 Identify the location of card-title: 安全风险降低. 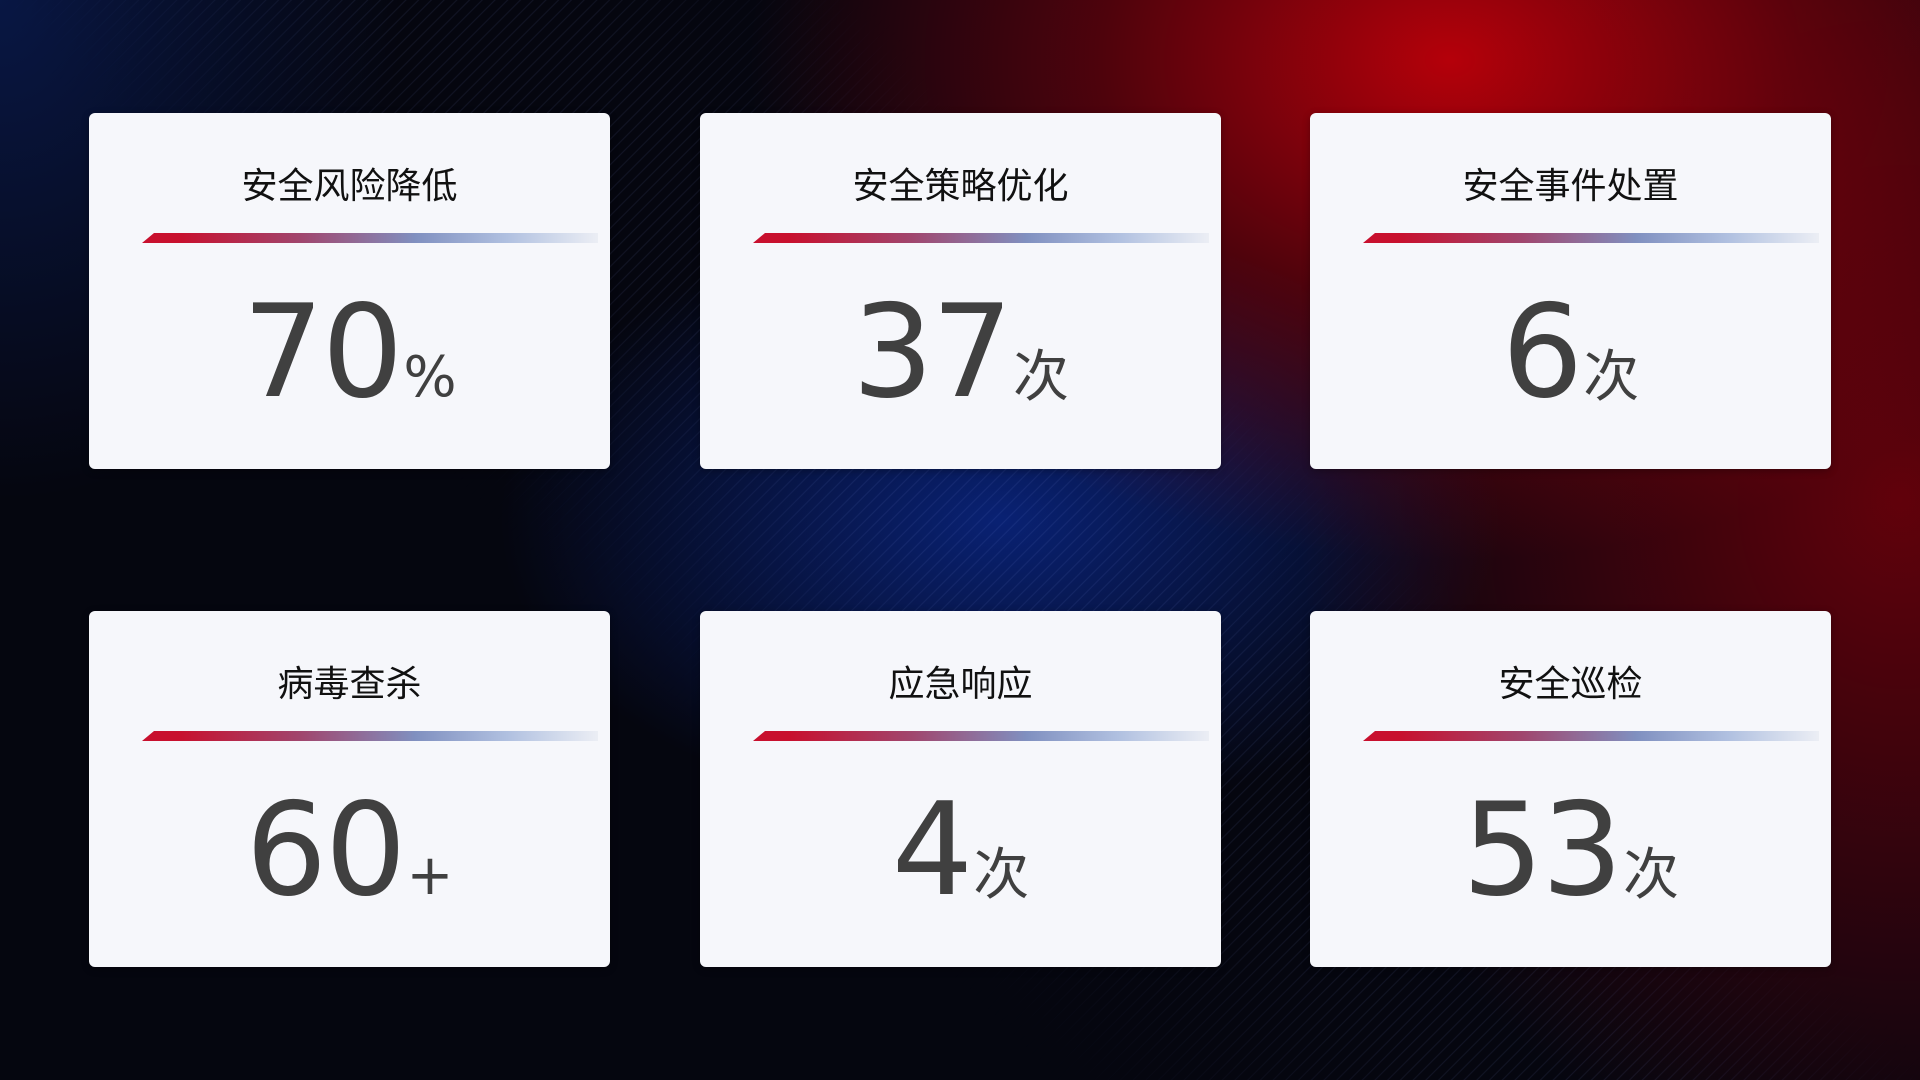
(349, 186).